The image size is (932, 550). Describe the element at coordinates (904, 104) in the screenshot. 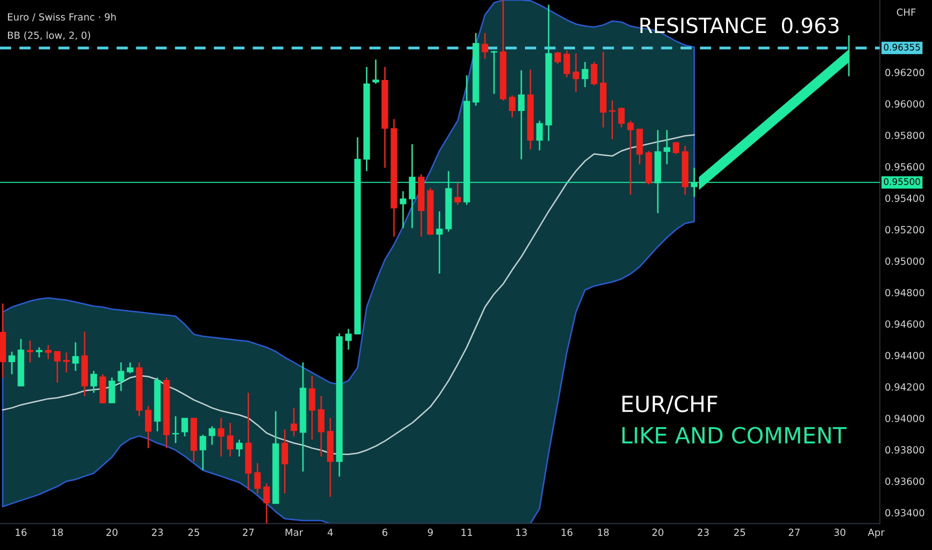

I see `y-tick-label: 0.96000` at that location.